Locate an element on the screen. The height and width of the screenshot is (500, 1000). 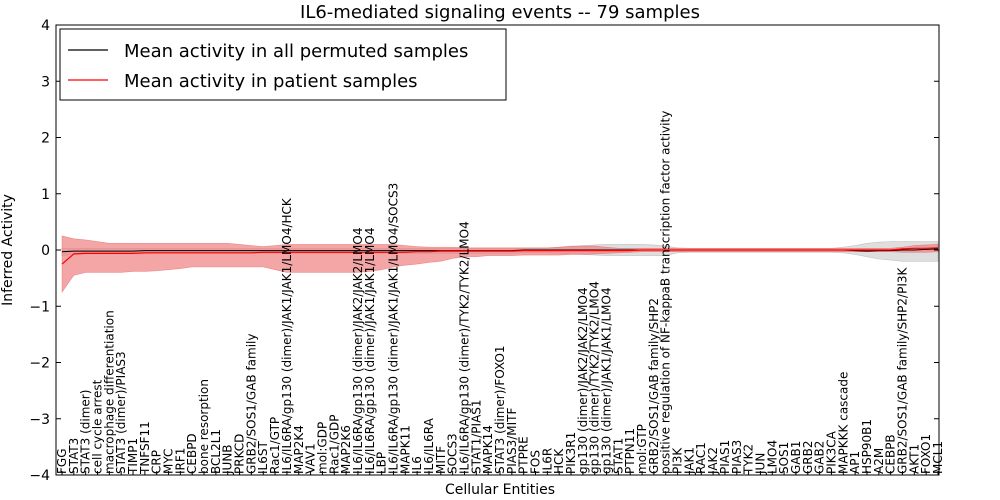
x-tick-label: MAPK14 is located at coordinates (488, 449).